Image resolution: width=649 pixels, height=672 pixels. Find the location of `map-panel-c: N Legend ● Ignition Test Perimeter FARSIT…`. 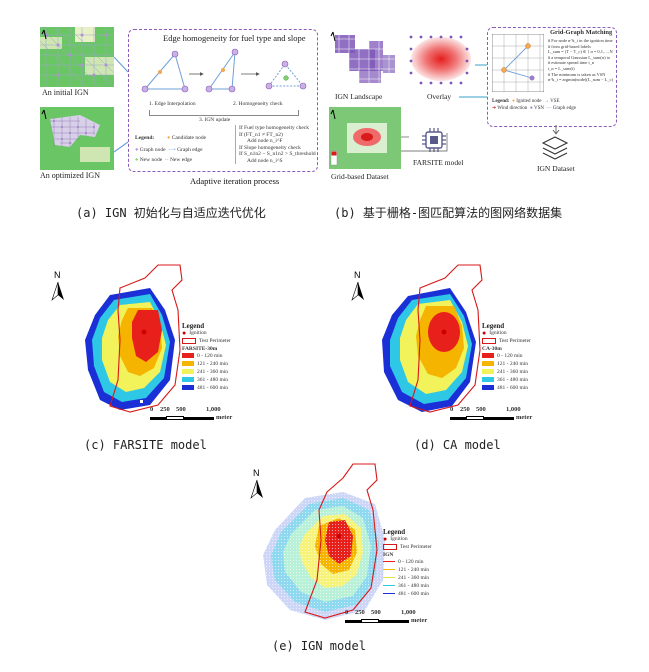

map-panel-c: N Legend ● Ignition Test Perimeter FARSIT… is located at coordinates (167, 344).